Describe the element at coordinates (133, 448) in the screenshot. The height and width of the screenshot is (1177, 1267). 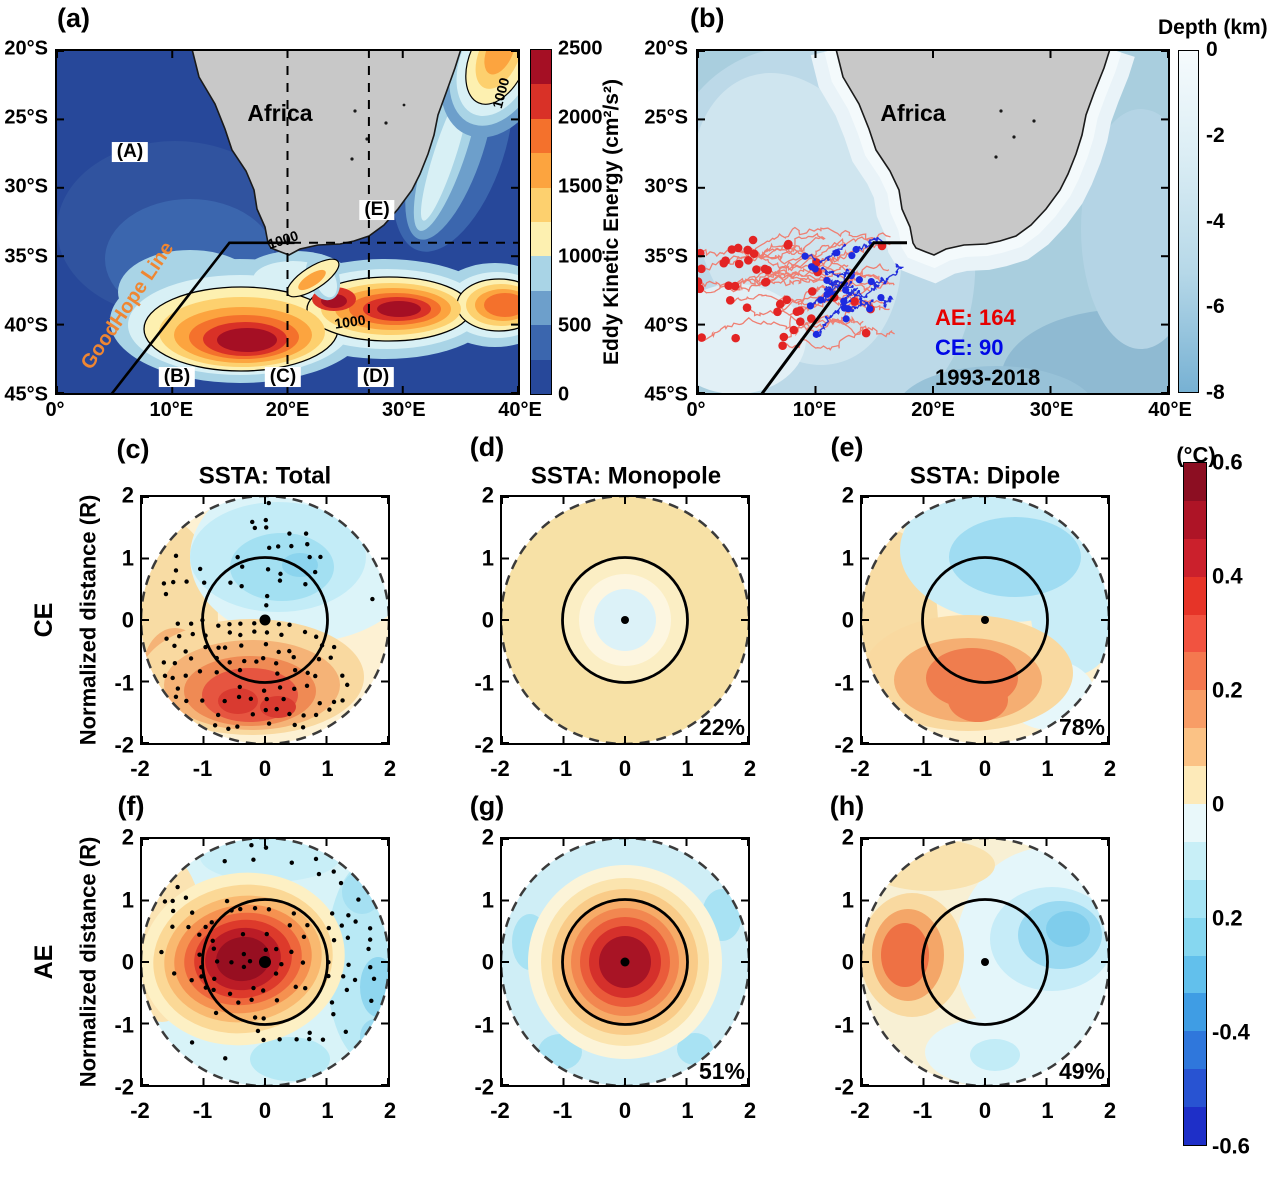
I see `panel-c-tag: (c)` at that location.